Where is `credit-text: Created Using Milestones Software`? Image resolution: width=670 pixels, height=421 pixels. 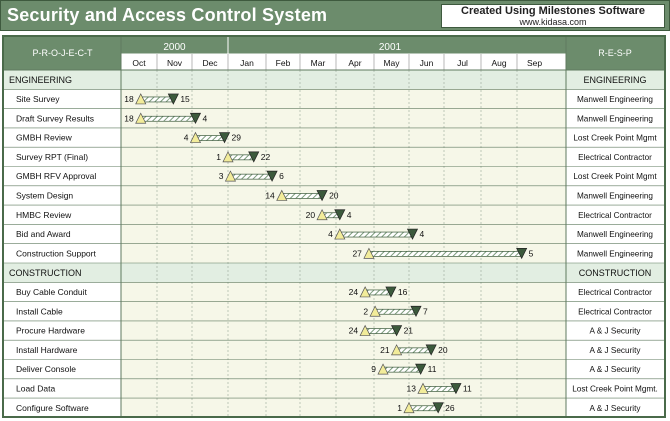 credit-text: Created Using Milestones Software is located at coordinates (553, 11).